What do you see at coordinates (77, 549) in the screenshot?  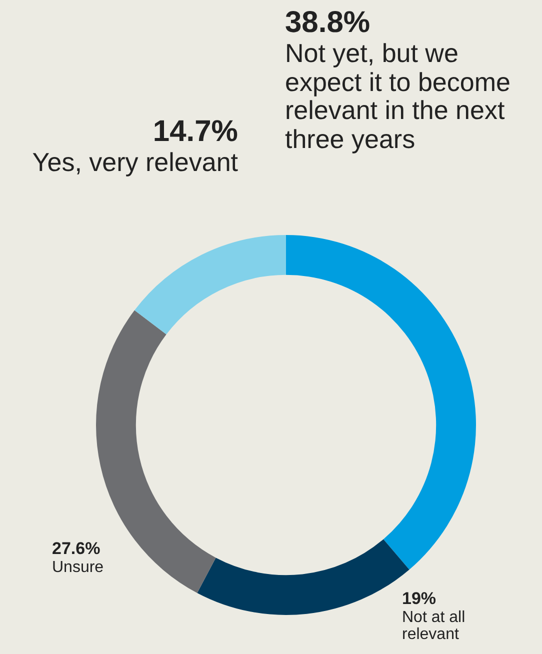 I see `data-label: 27.6%` at bounding box center [77, 549].